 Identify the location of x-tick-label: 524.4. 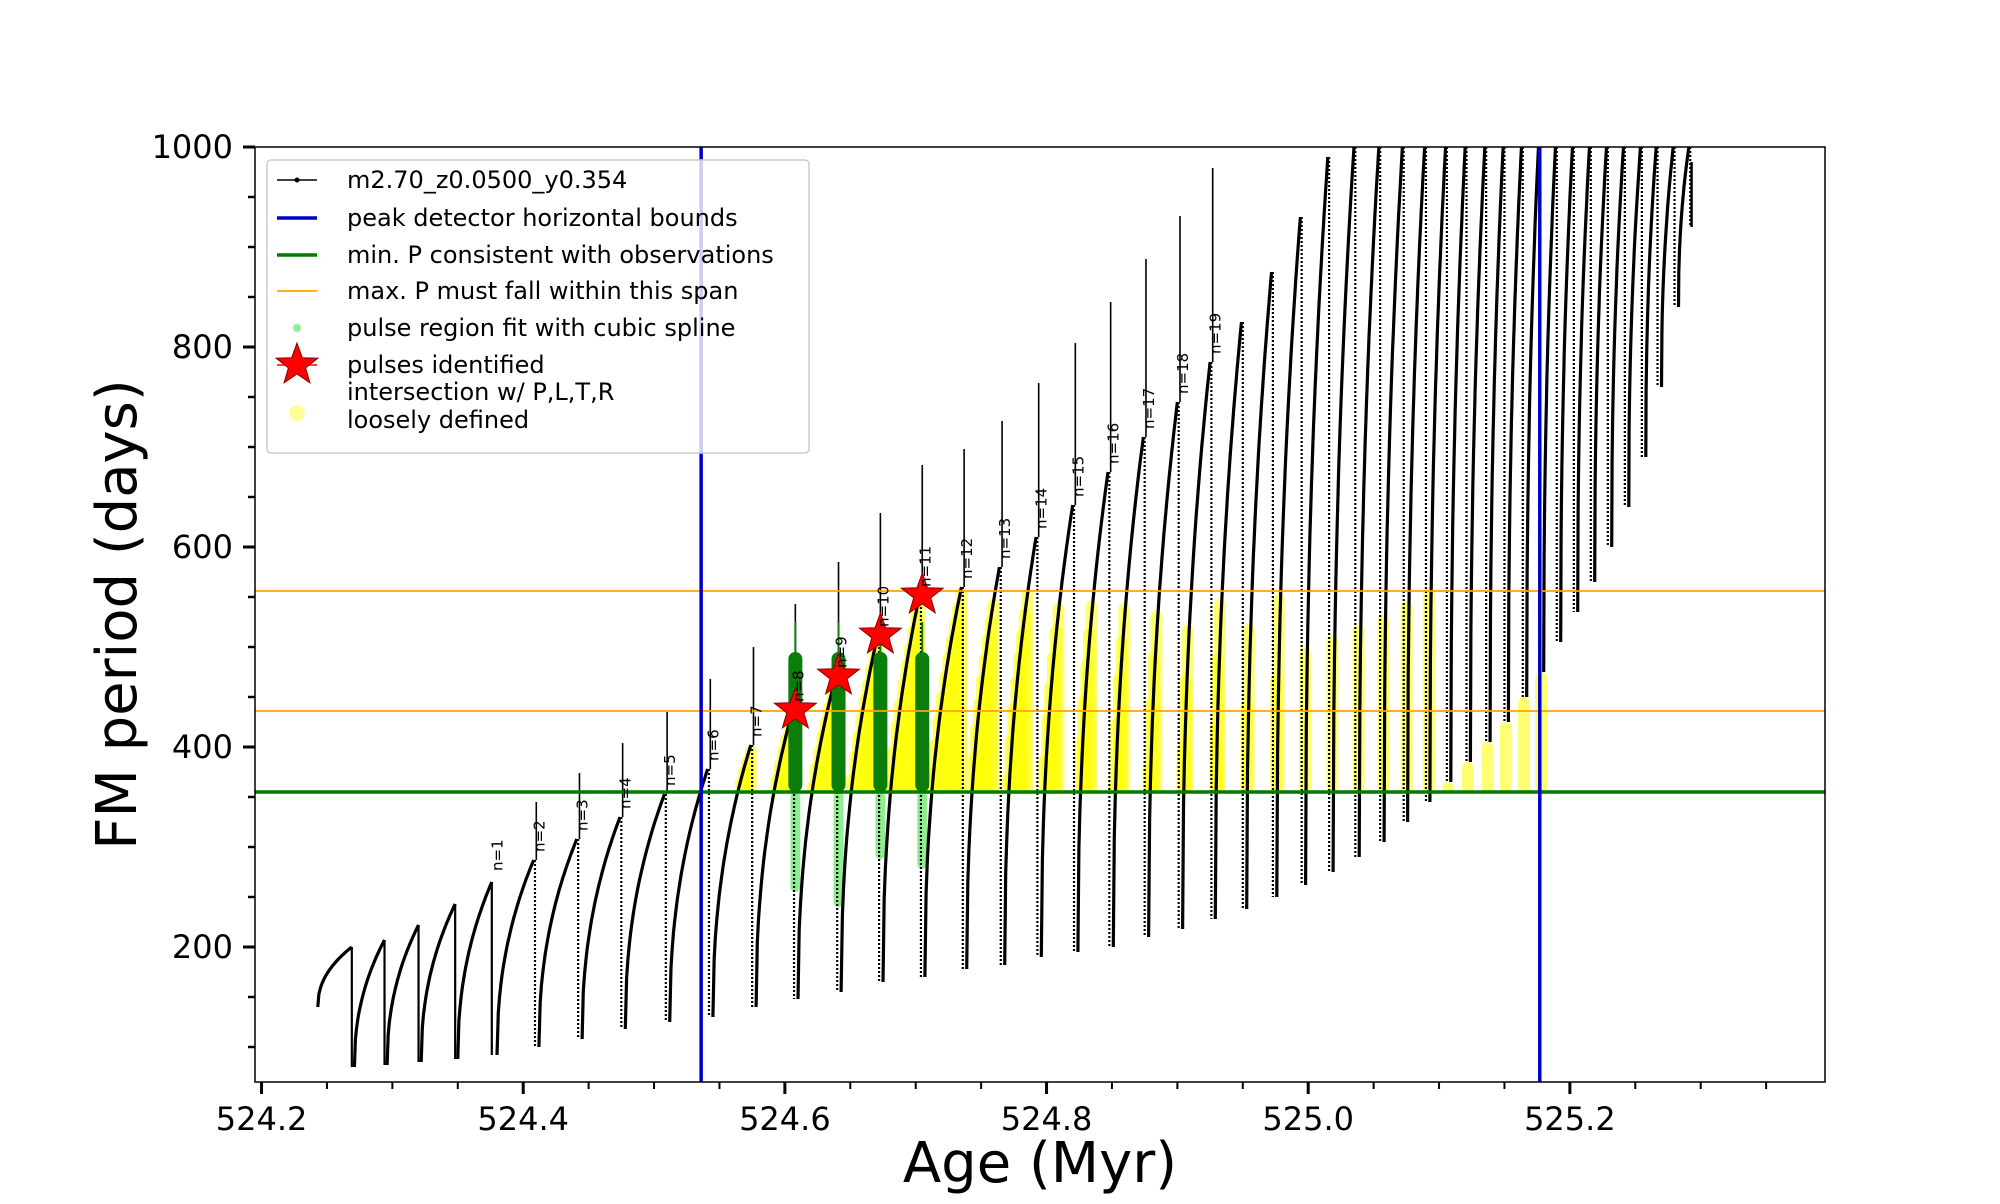
(523, 1119).